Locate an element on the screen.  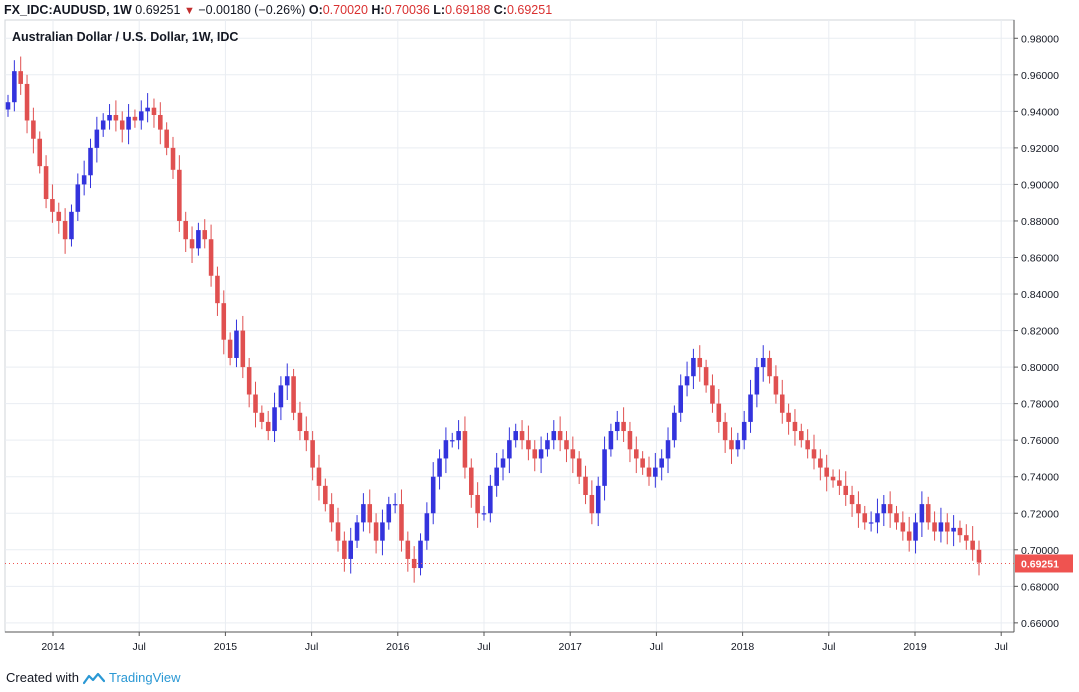
y-tick-label: 0.84000 is located at coordinates (1040, 295).